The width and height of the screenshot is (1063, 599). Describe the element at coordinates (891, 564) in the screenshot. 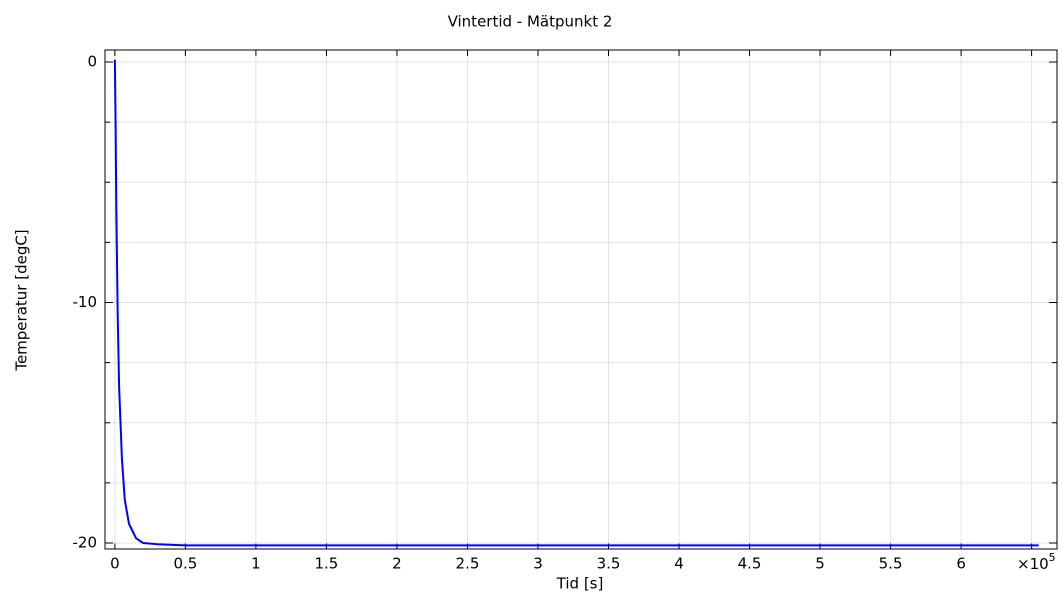

I see `x-tick-label: 5.5` at that location.